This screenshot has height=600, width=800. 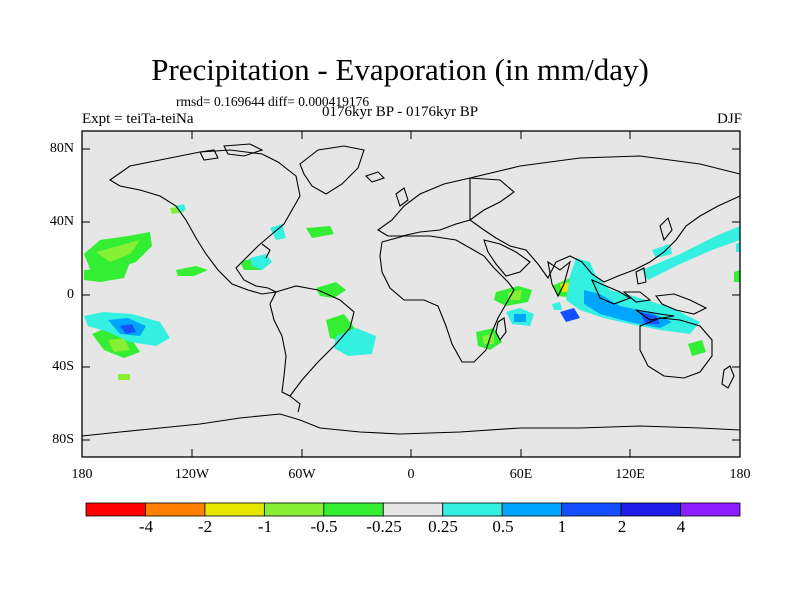 I want to click on season-label: DJF, so click(x=729, y=119).